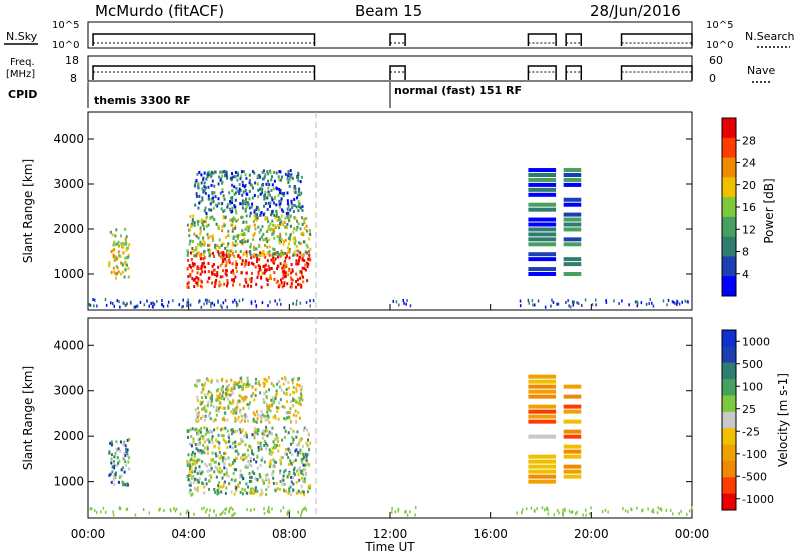 This screenshot has height=558, width=800. I want to click on colorbar-tick-label: 25, so click(749, 409).